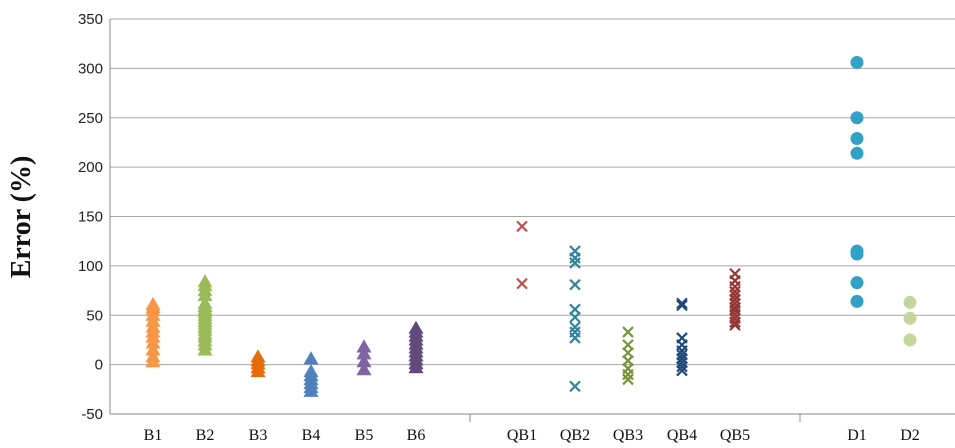 Image resolution: width=955 pixels, height=448 pixels. What do you see at coordinates (416, 347) in the screenshot?
I see `series-b6` at bounding box center [416, 347].